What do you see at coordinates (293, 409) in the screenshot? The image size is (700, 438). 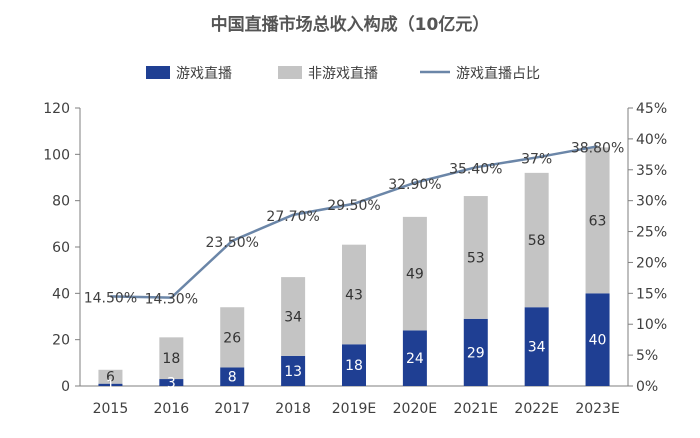 I see `x-tick-label: 2018` at bounding box center [293, 409].